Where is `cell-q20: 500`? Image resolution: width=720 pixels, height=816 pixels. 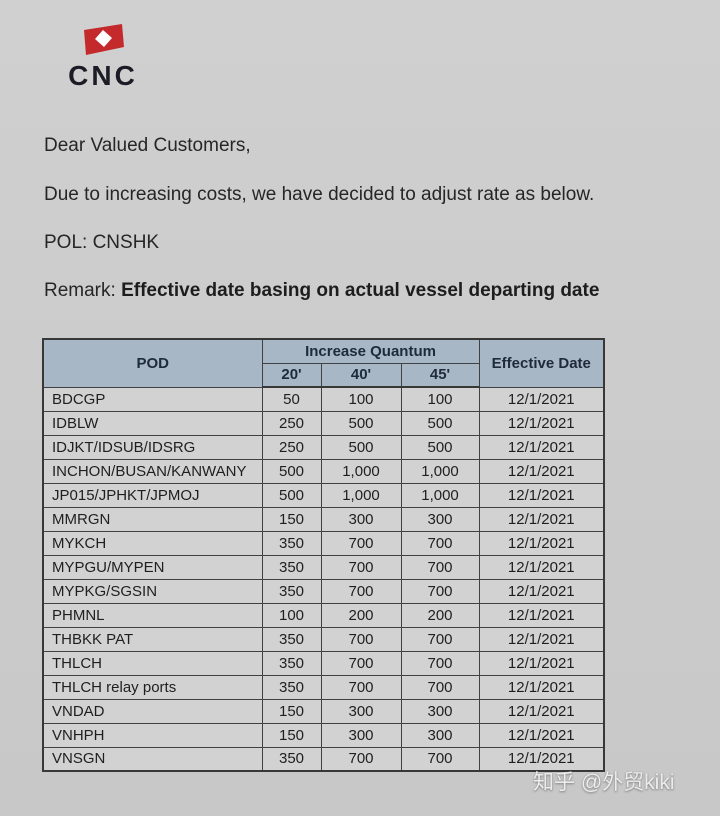
cell-q20: 500 is located at coordinates (291, 495).